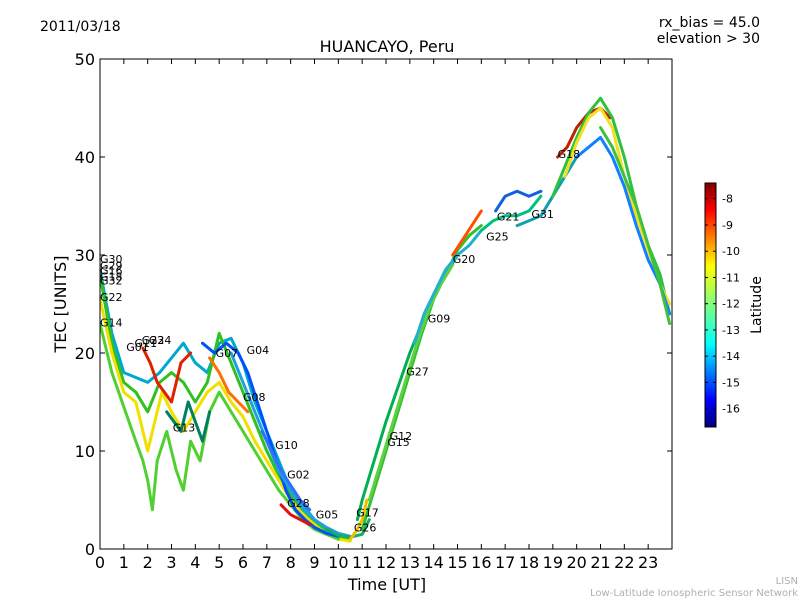 Image resolution: width=800 pixels, height=600 pixels. I want to click on sat-label: G21, so click(508, 217).